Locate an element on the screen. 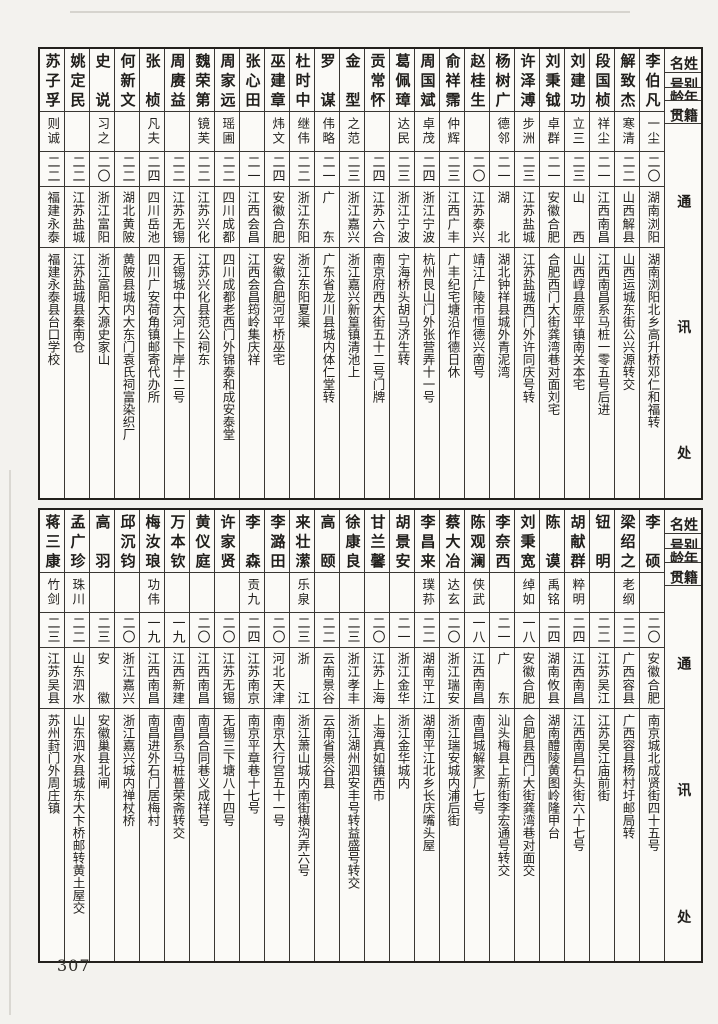  name-cell-text: 苏子孚 is located at coordinates (52, 80).